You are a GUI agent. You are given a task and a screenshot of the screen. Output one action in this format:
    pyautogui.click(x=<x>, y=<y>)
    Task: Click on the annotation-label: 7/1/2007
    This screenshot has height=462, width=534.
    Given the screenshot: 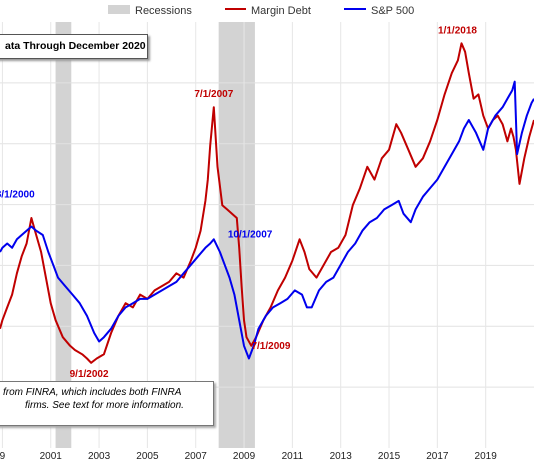 What is the action you would take?
    pyautogui.click(x=213, y=94)
    